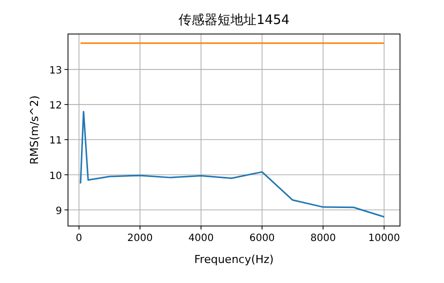 The width and height of the screenshot is (444, 283). Describe the element at coordinates (79, 238) in the screenshot. I see `x-tick-label: 0` at that location.